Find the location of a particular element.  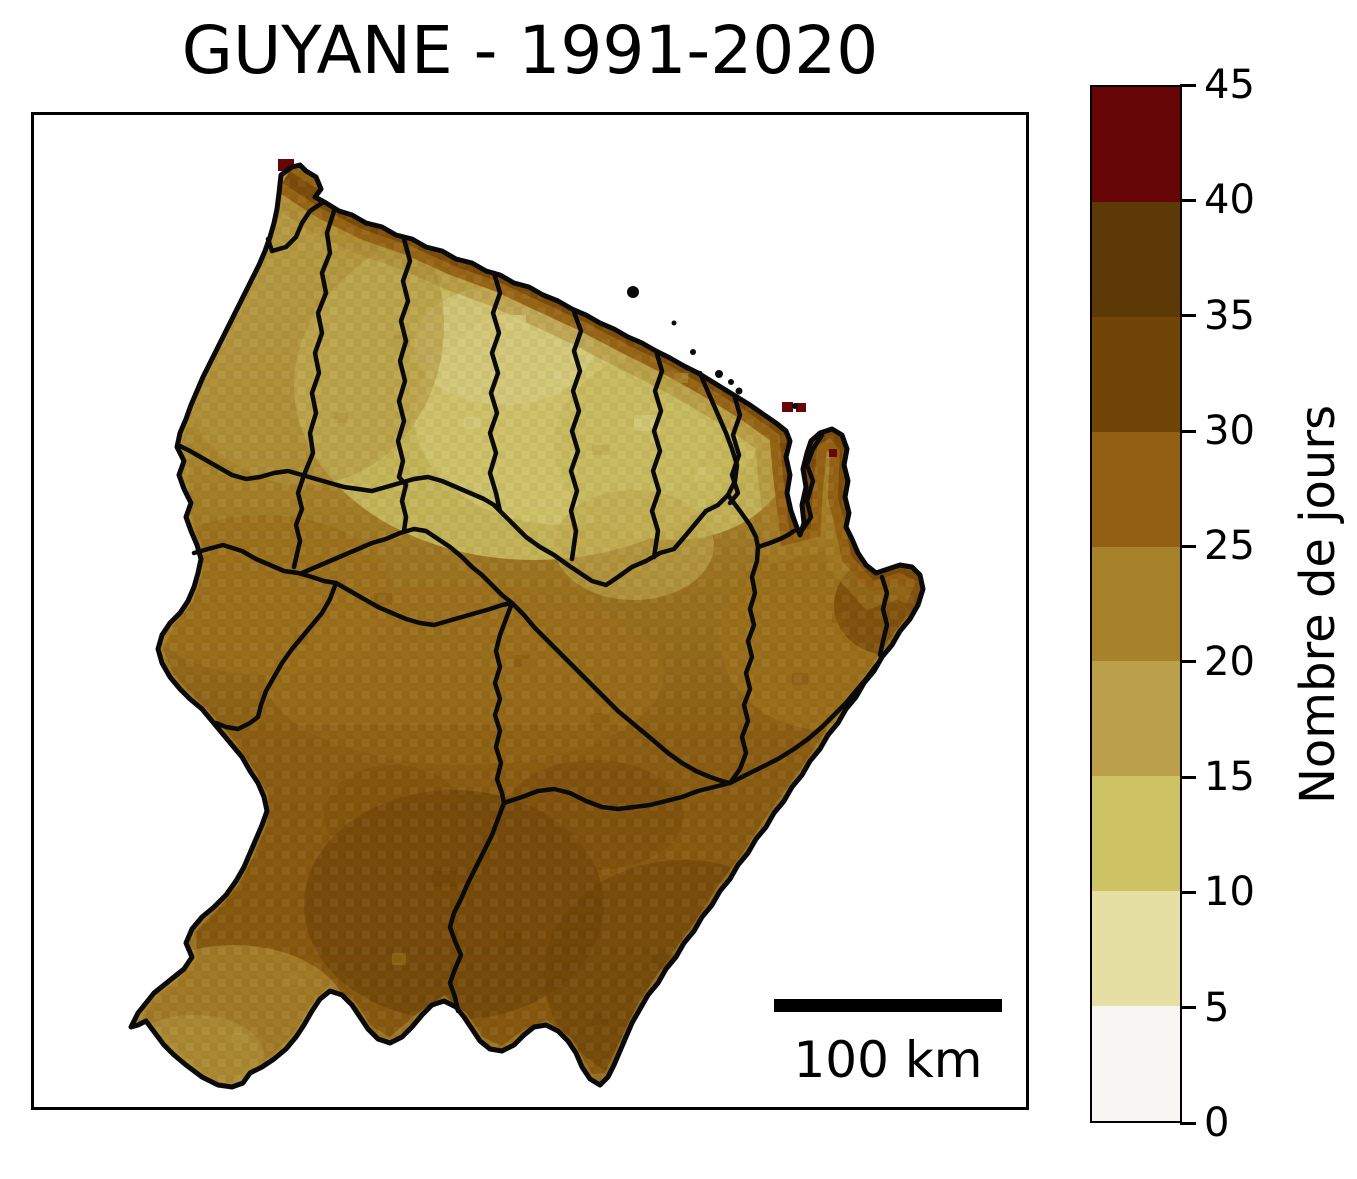

colorbar-axis-label: Nombre de jours is located at coordinates (1318, 604).